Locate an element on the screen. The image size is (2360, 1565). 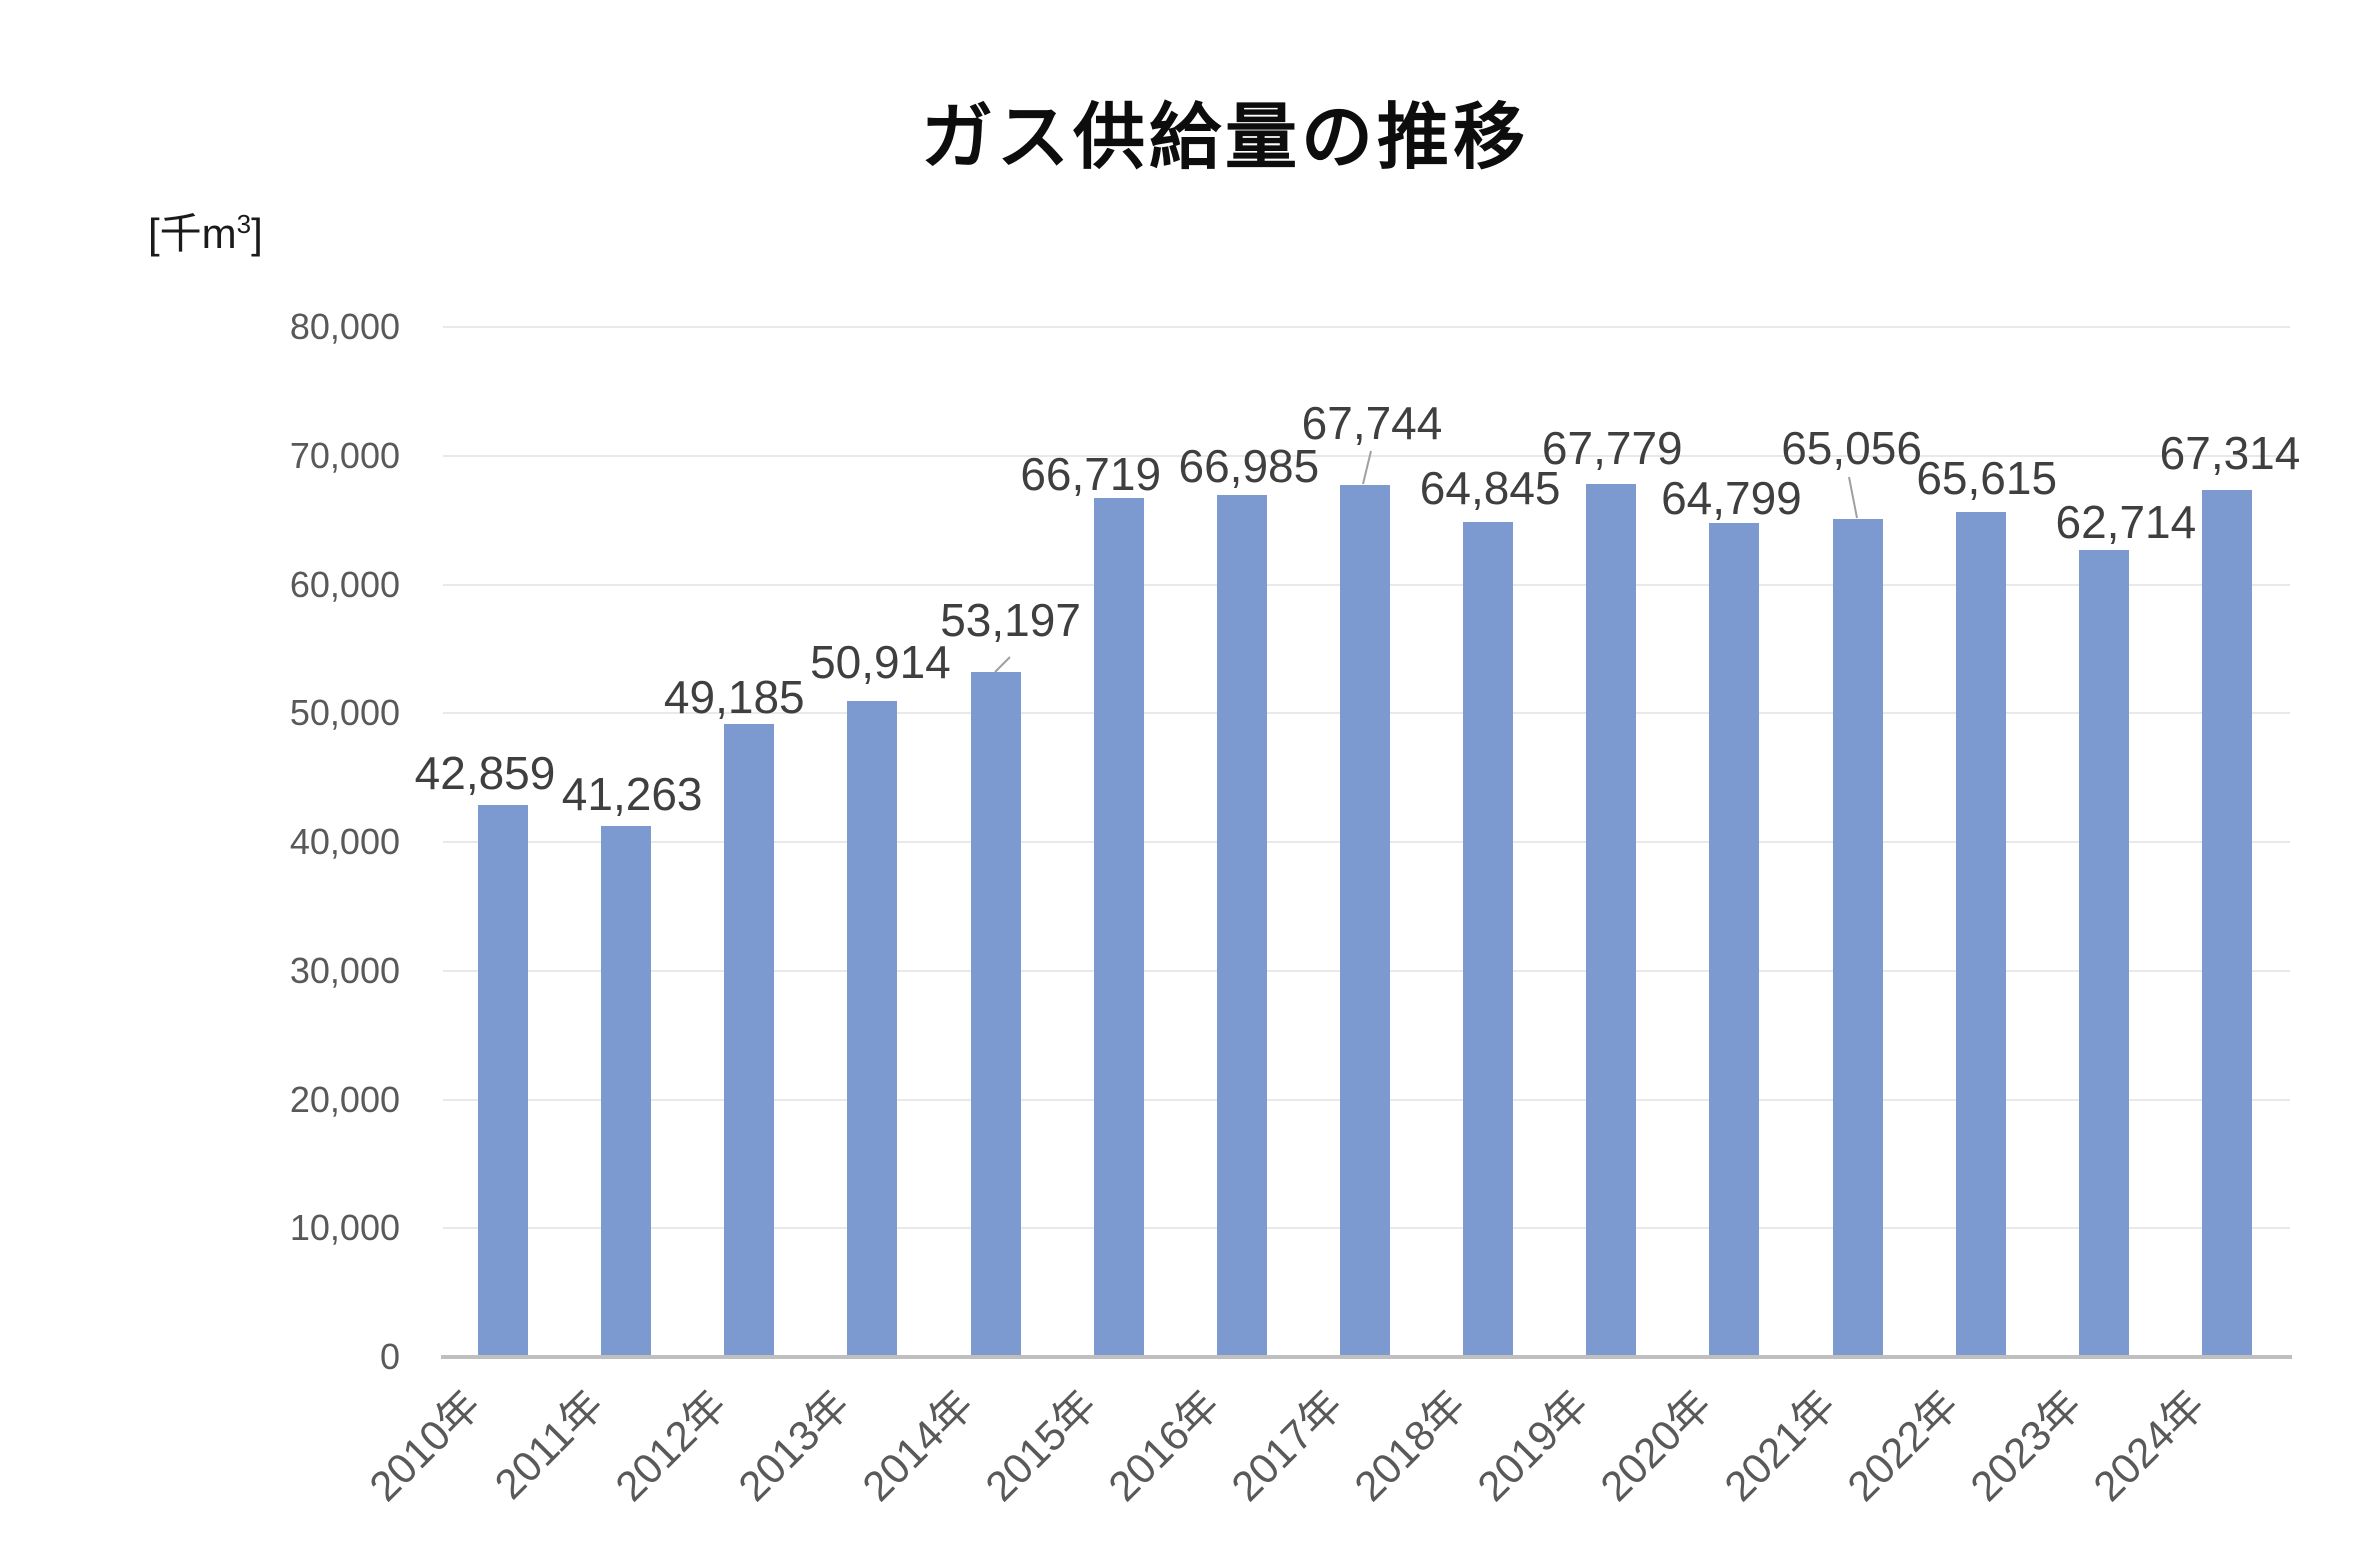
y-tick-label: 80,000 is located at coordinates (344, 326).